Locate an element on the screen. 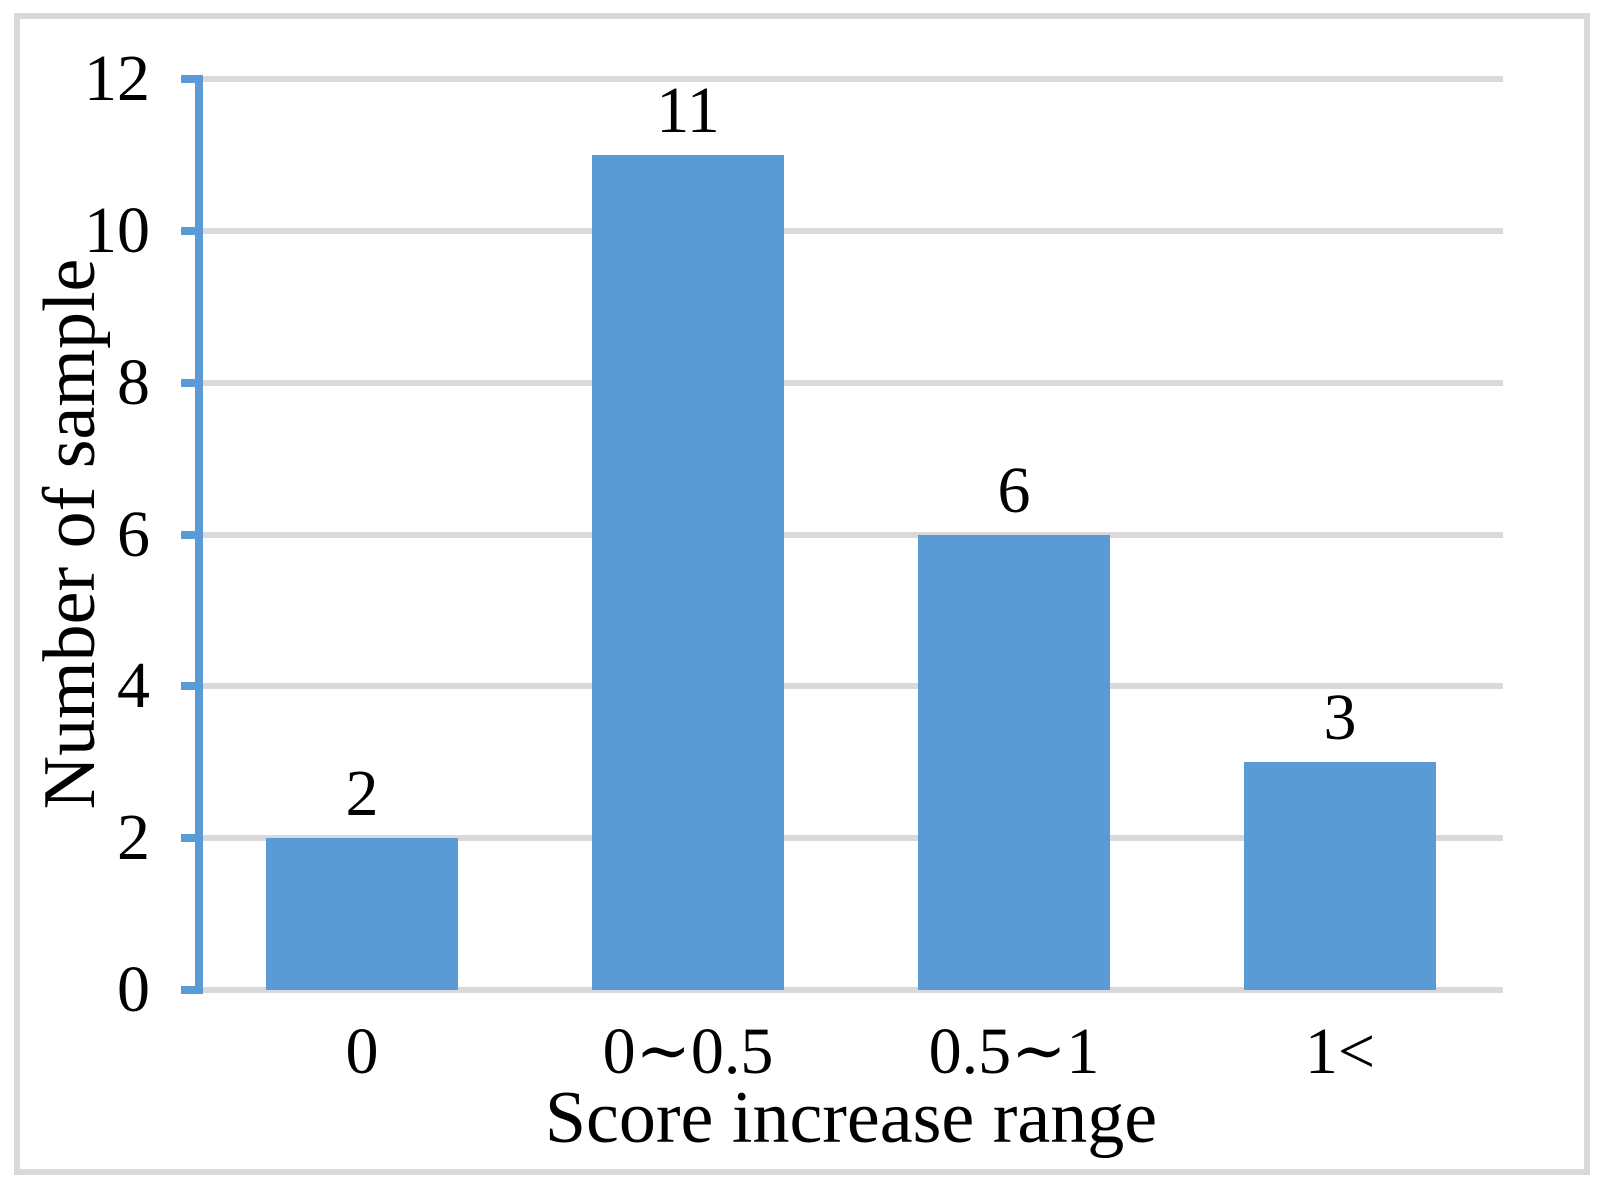 This screenshot has height=1193, width=1610. bar-data-label: 11 is located at coordinates (688, 110).